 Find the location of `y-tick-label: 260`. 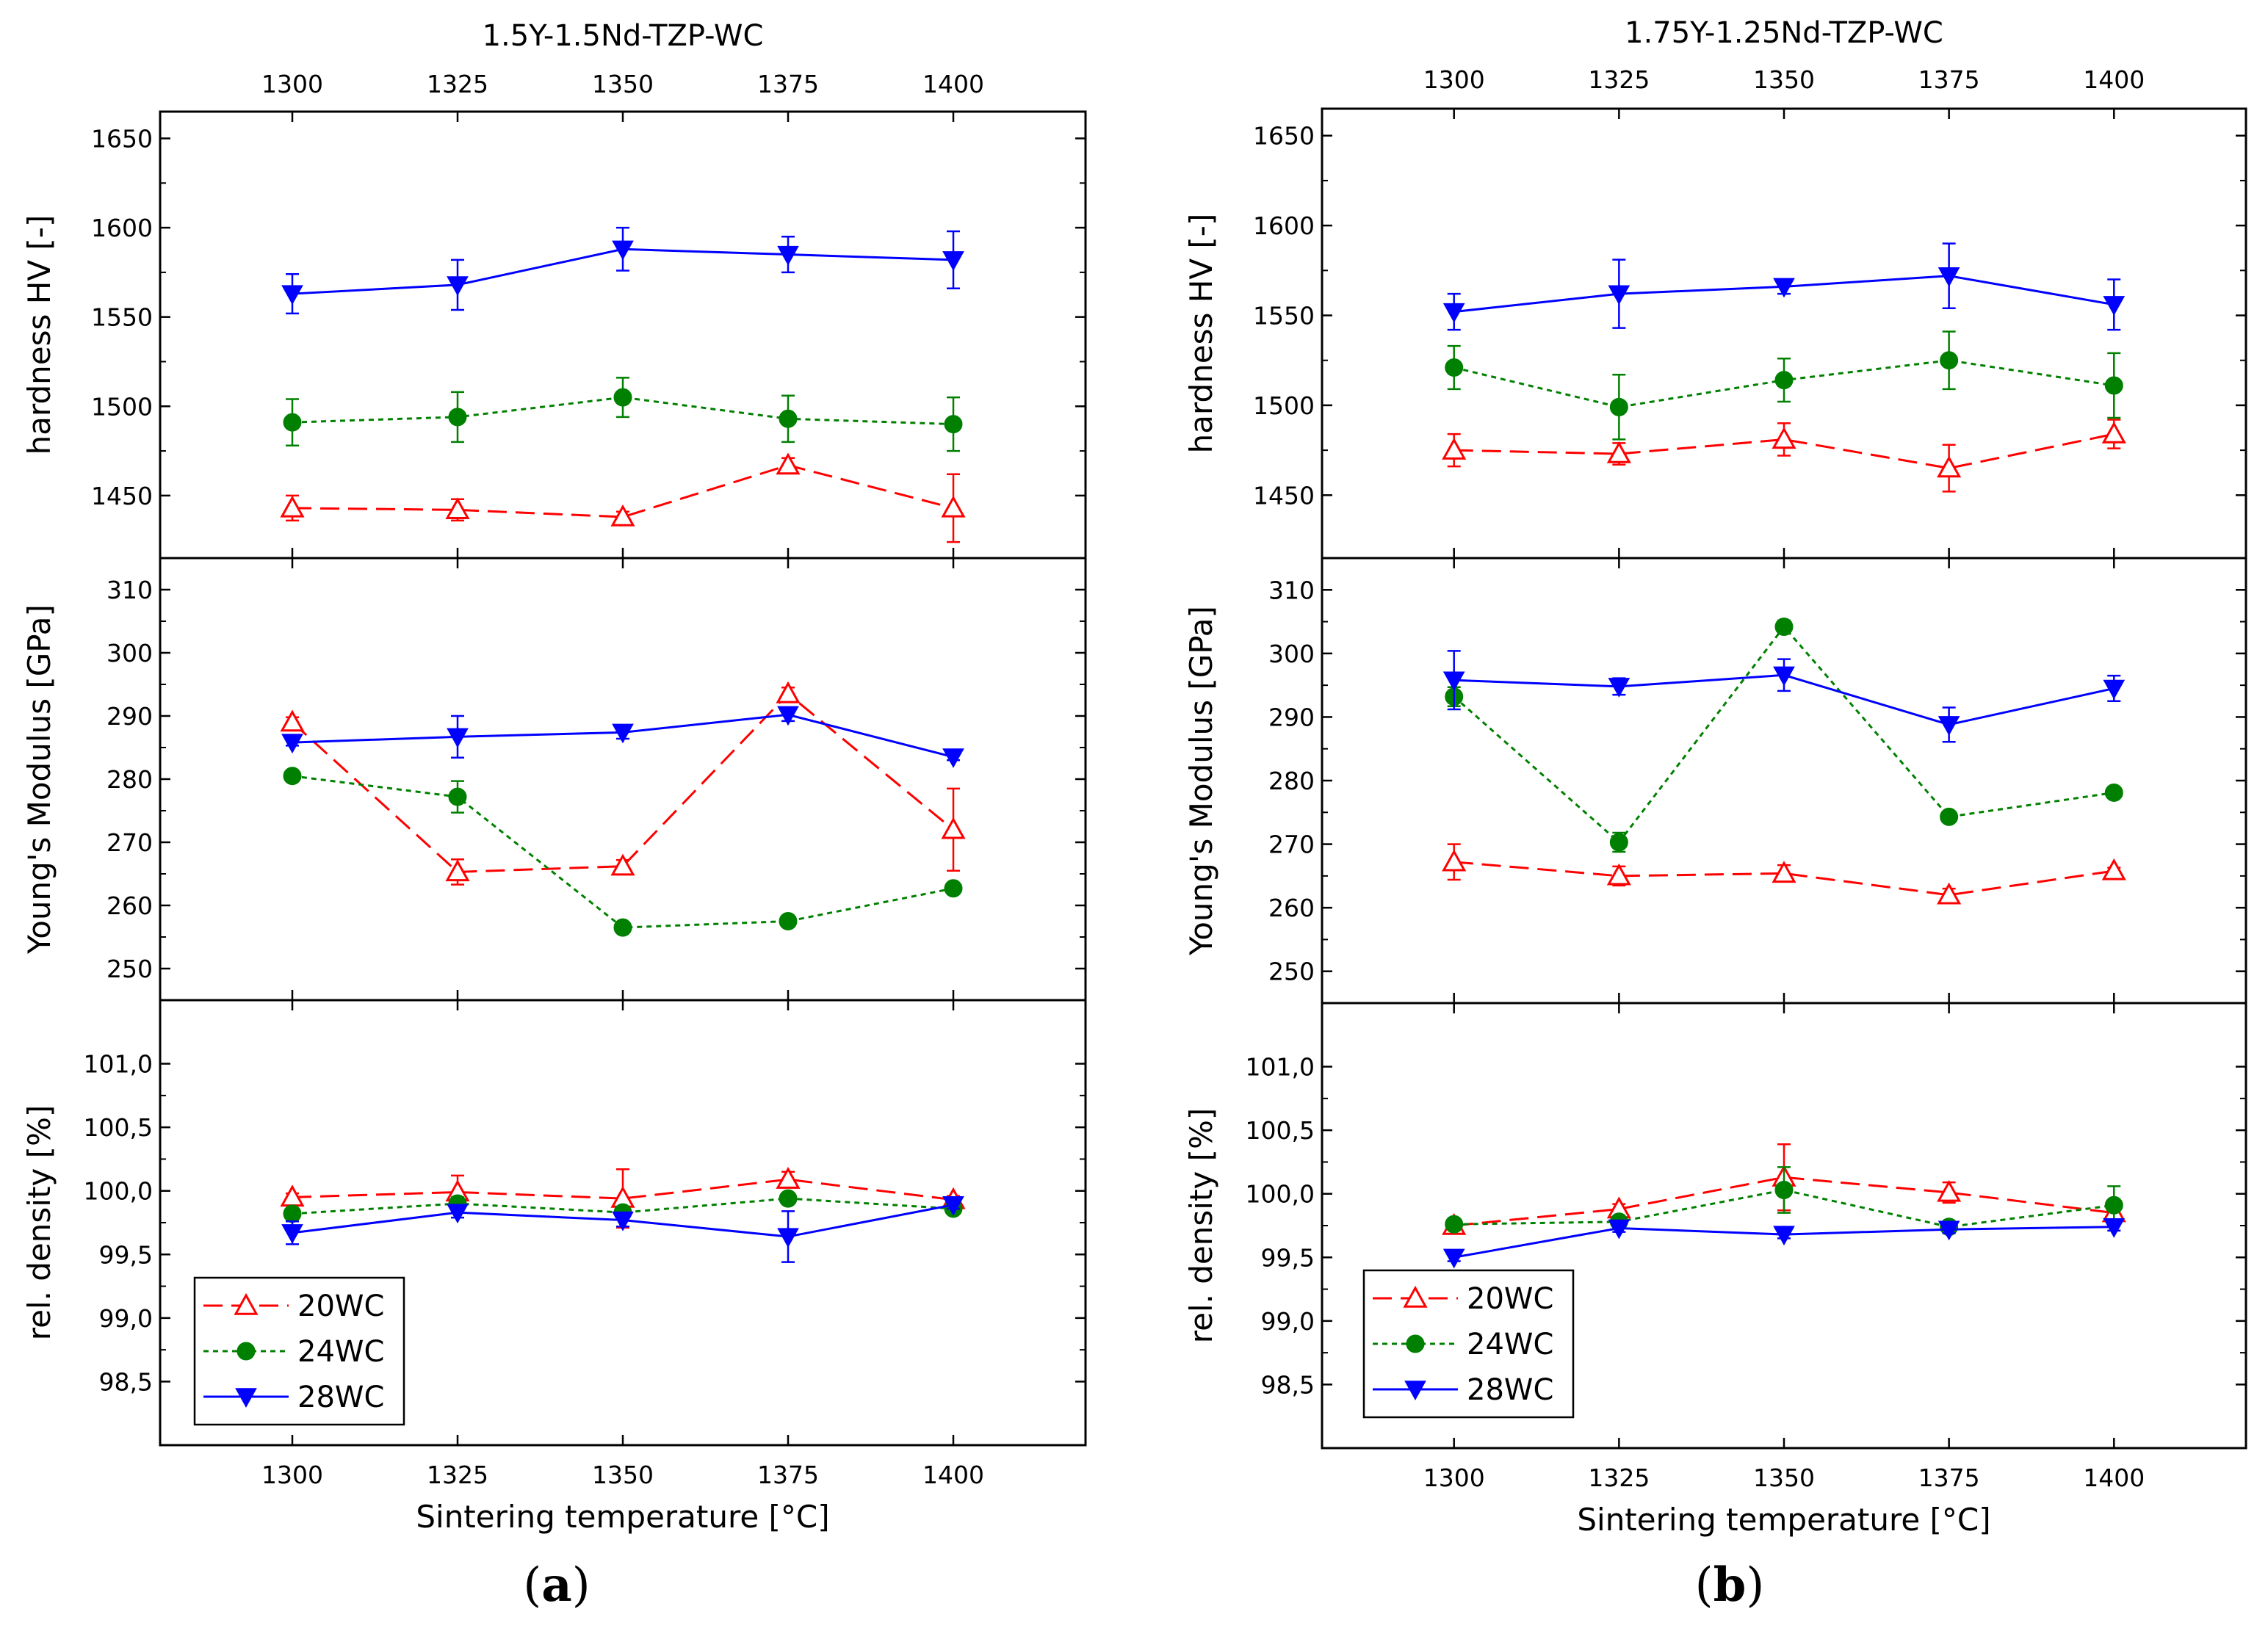

y-tick-label: 260 is located at coordinates (1291, 908).